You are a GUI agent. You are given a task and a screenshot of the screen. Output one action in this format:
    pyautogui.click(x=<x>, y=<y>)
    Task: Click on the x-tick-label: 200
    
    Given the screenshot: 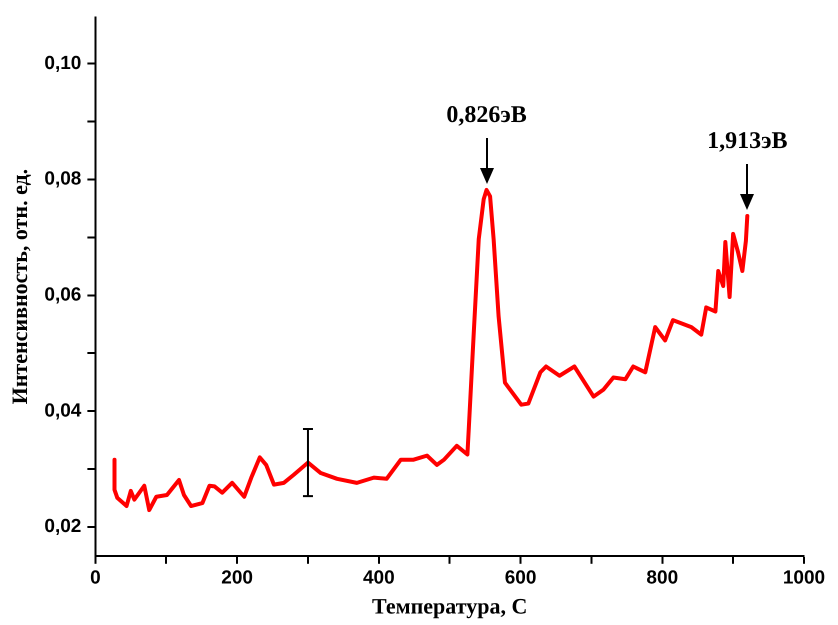 What is the action you would take?
    pyautogui.click(x=237, y=577)
    